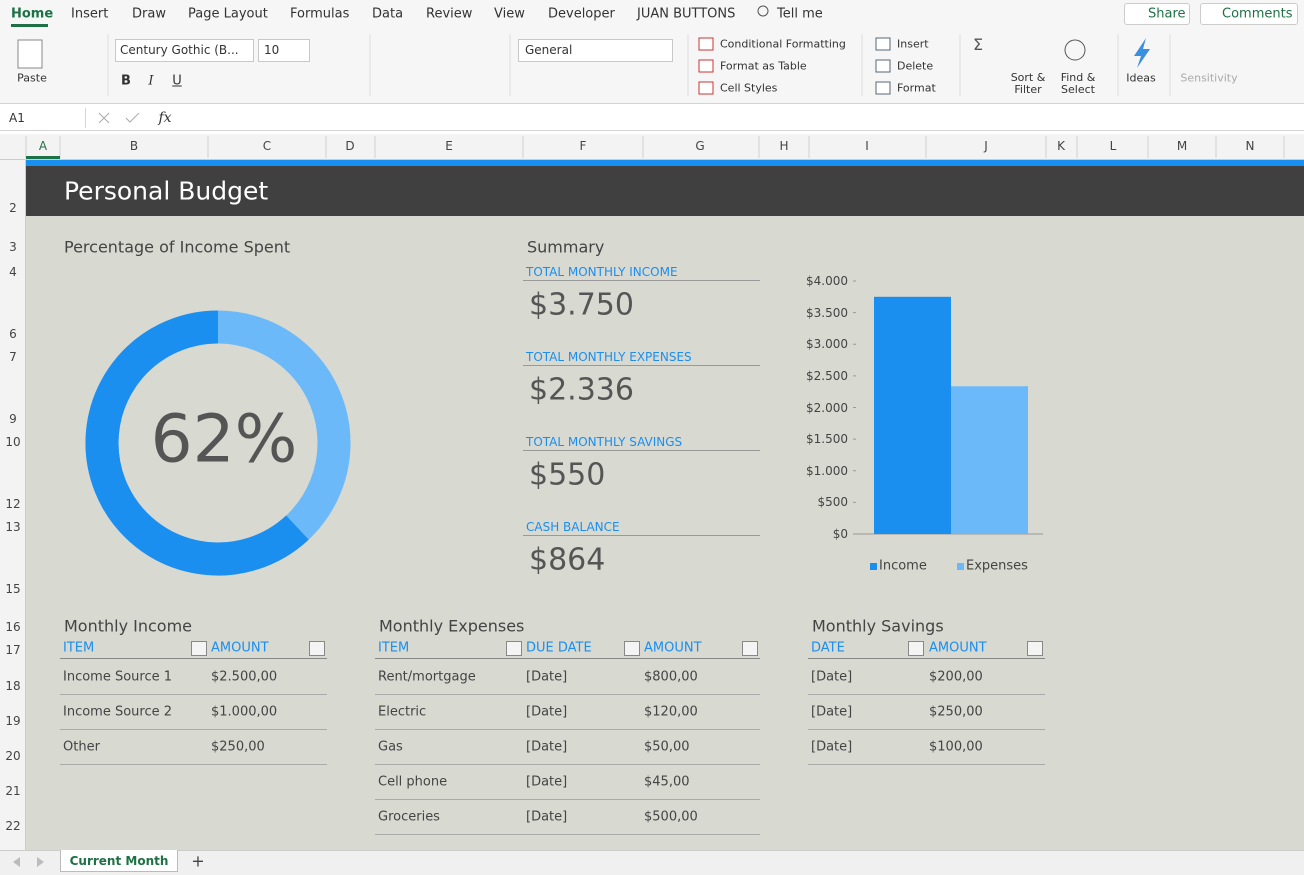 The width and height of the screenshot is (1304, 875). Describe the element at coordinates (402, 712) in the screenshot. I see `table-cell: Electric` at that location.